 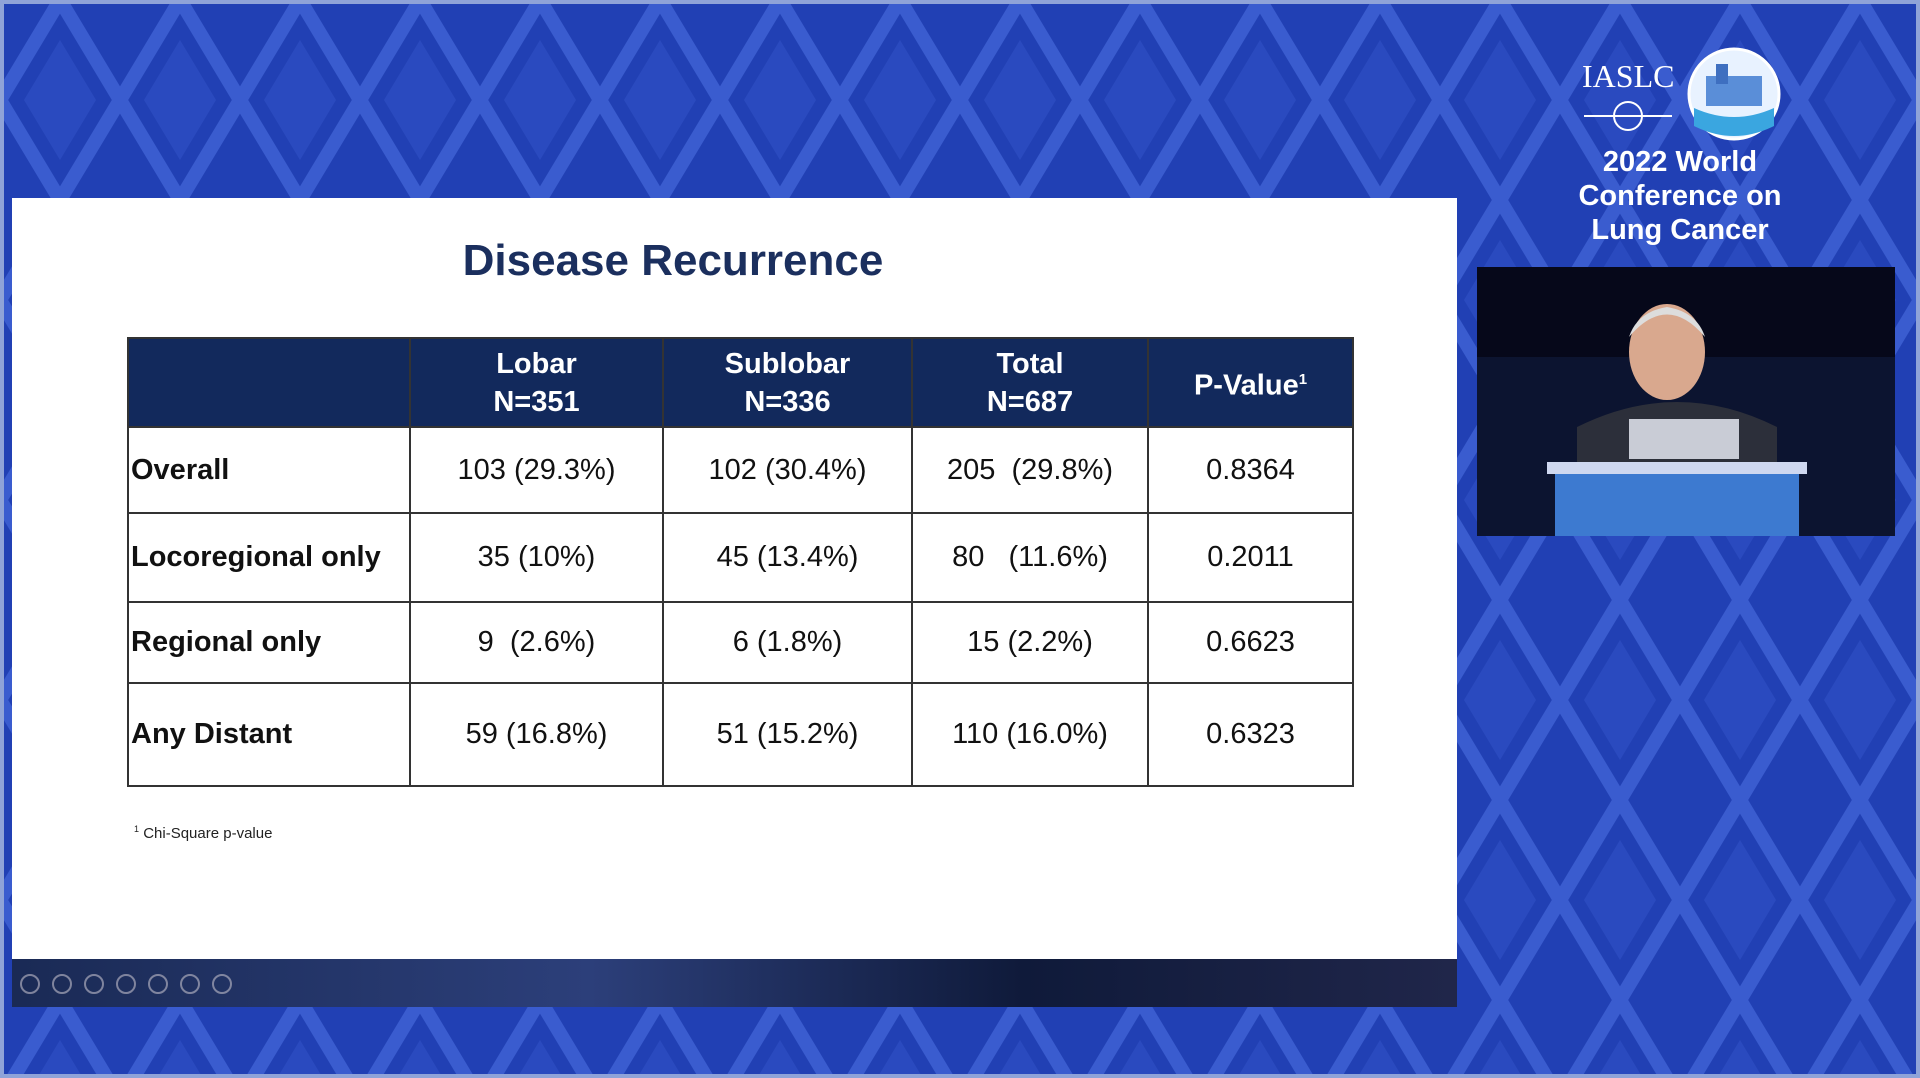 What do you see at coordinates (536, 642) in the screenshot?
I see `table-cell: 9 (2.6%)` at bounding box center [536, 642].